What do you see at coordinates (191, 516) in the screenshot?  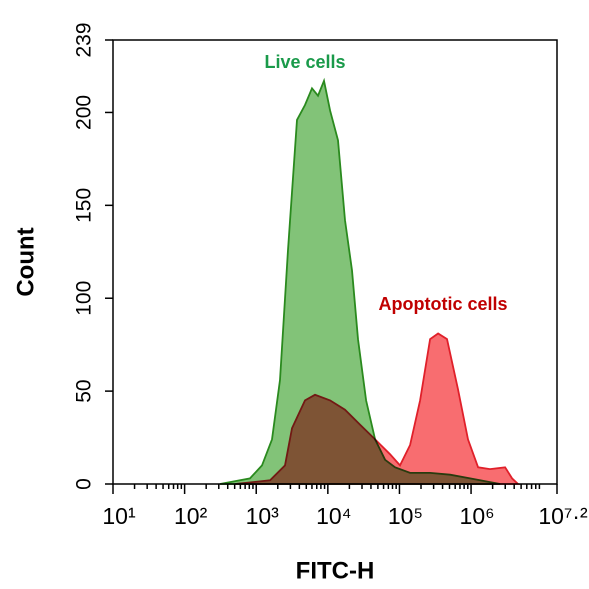 I see `x-tick-label: 10²` at bounding box center [191, 516].